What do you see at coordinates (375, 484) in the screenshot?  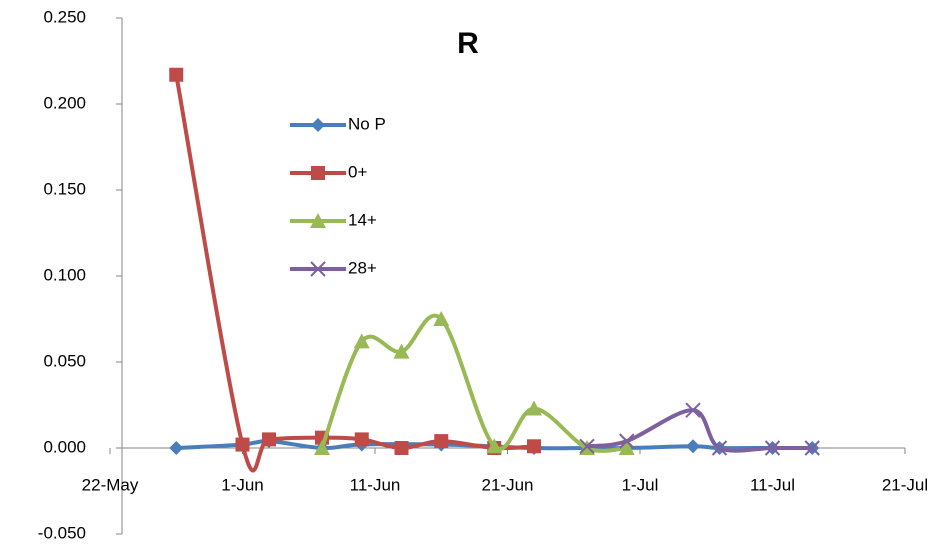 I see `x-tick-label: 11-Jun` at bounding box center [375, 484].